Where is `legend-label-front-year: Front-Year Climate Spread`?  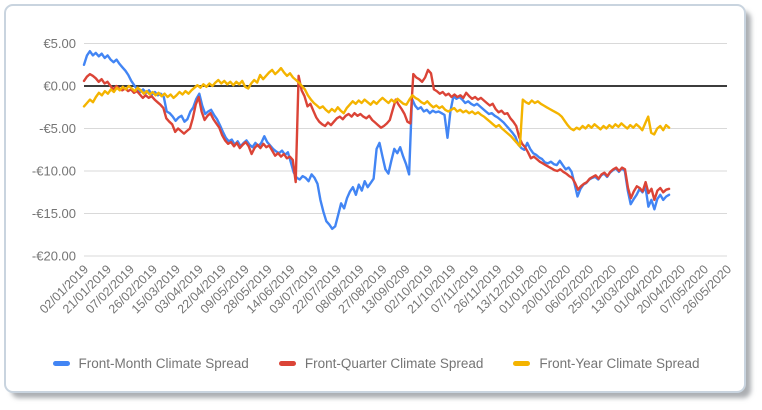
legend-label-front-year: Front-Year Climate Spread is located at coordinates (619, 363).